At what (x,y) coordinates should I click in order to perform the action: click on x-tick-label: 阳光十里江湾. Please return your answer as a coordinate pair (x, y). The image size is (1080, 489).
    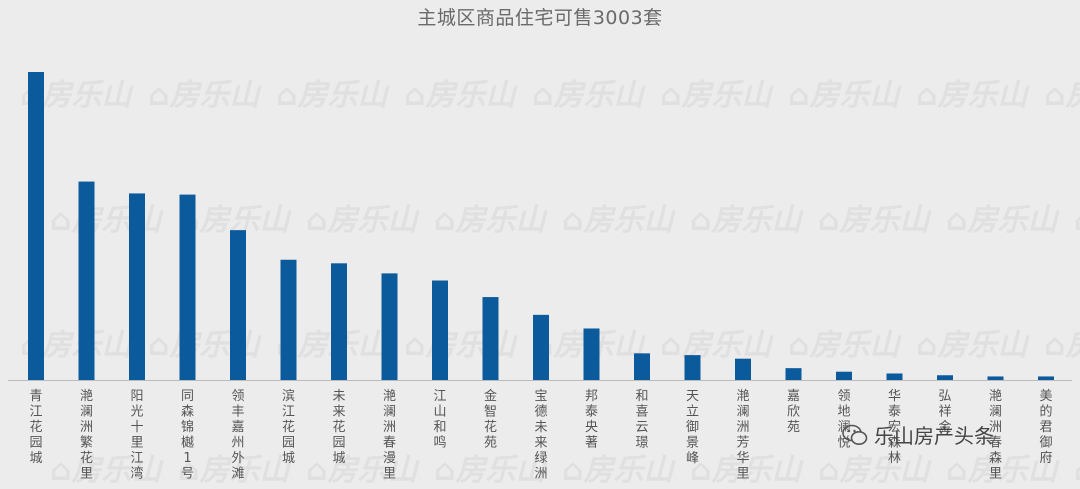
    Looking at the image, I should click on (136, 435).